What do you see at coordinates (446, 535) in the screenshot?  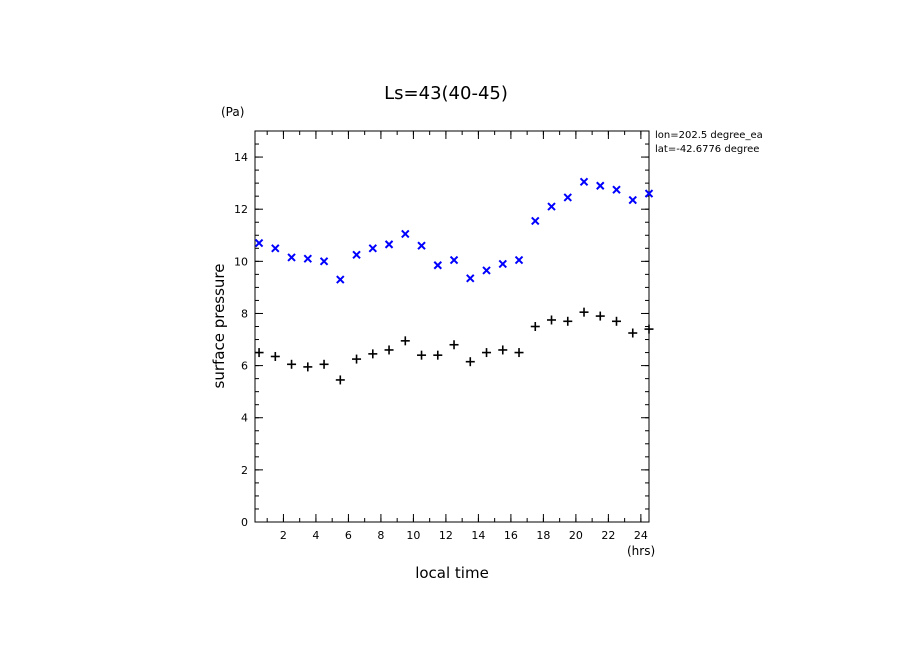 I see `x-tick-label: 12` at bounding box center [446, 535].